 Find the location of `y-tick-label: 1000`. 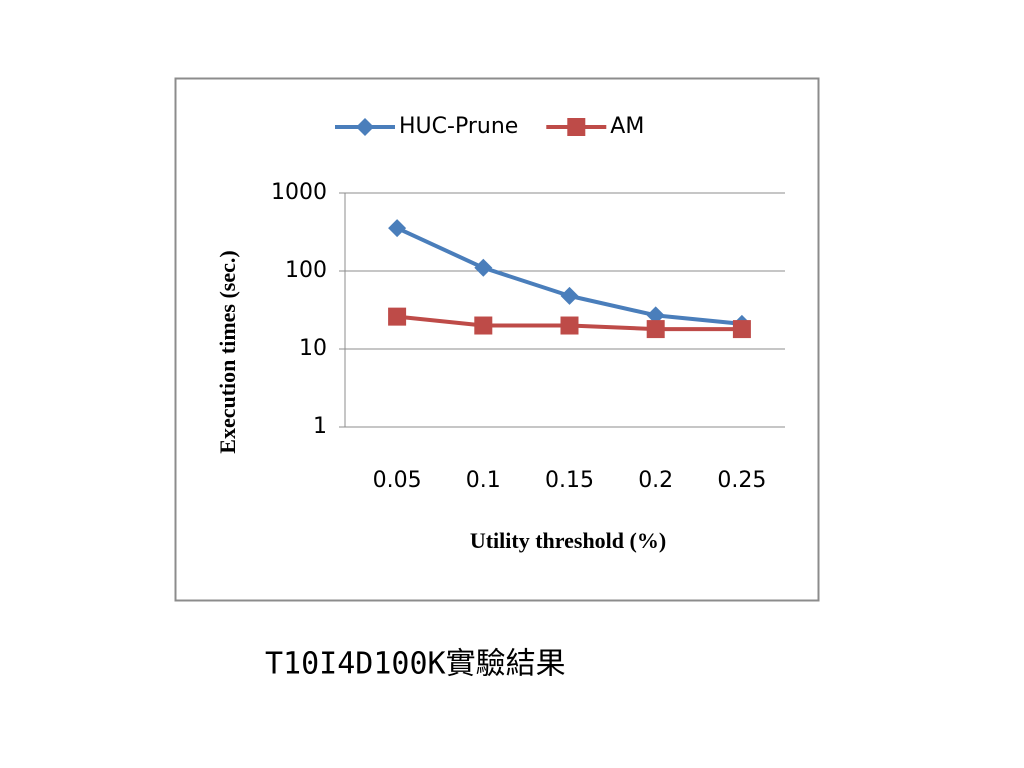

y-tick-label: 1000 is located at coordinates (299, 192).